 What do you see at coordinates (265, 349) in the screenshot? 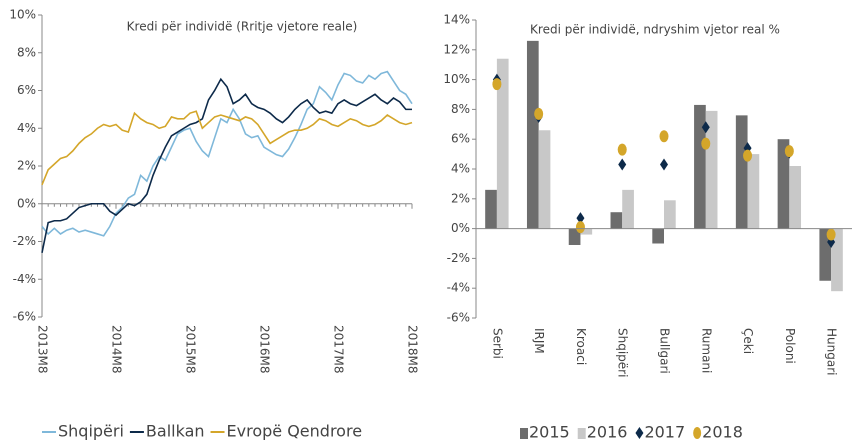
I see `x-tick-label: 2016M8` at bounding box center [265, 349].